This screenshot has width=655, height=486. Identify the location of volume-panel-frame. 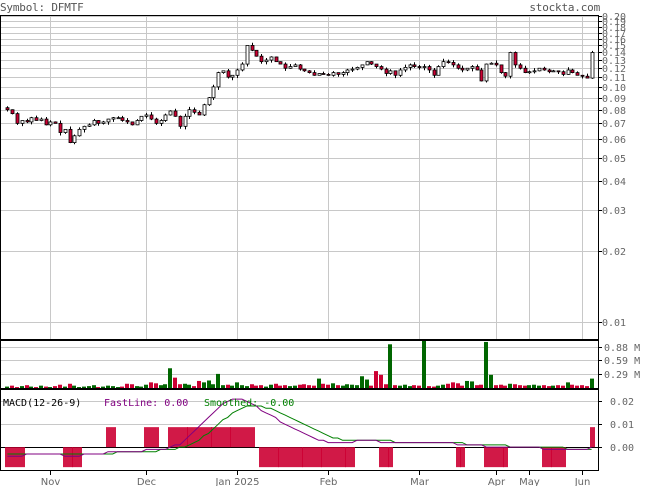
(299, 364).